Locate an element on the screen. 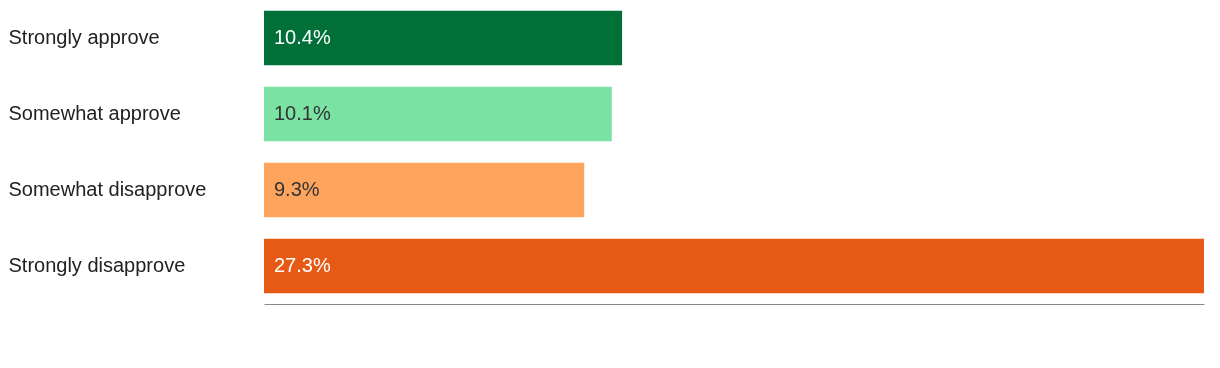  y-tick-label: Strongly approve is located at coordinates (84, 37).